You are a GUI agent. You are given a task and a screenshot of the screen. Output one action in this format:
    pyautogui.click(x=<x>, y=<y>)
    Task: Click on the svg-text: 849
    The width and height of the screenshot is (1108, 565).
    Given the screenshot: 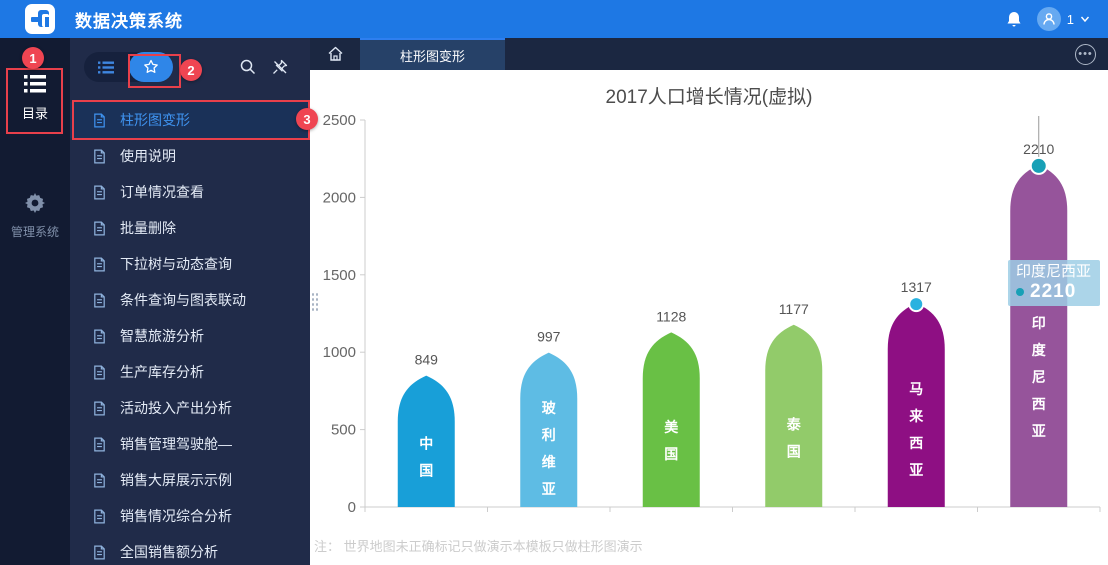 What is the action you would take?
    pyautogui.click(x=427, y=360)
    